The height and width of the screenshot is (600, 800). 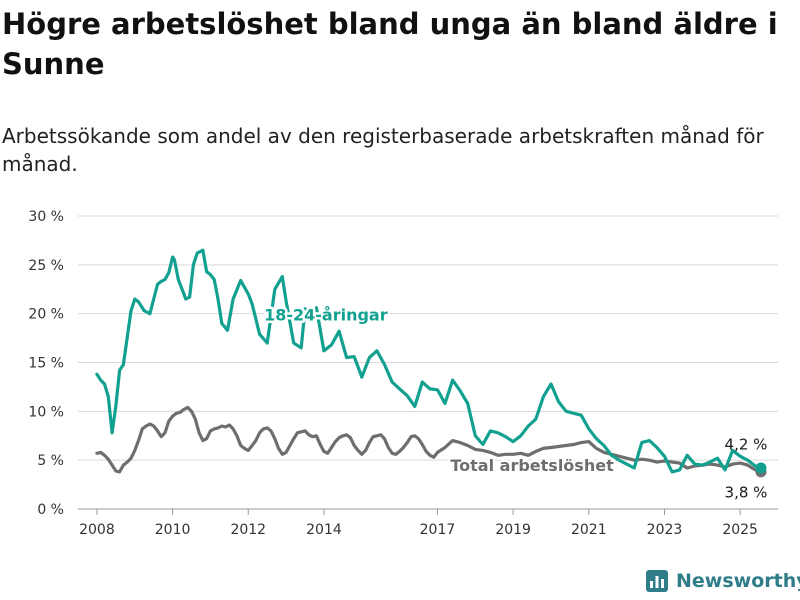 What do you see at coordinates (589, 530) in the screenshot?
I see `x-tick-label: 2021` at bounding box center [589, 530].